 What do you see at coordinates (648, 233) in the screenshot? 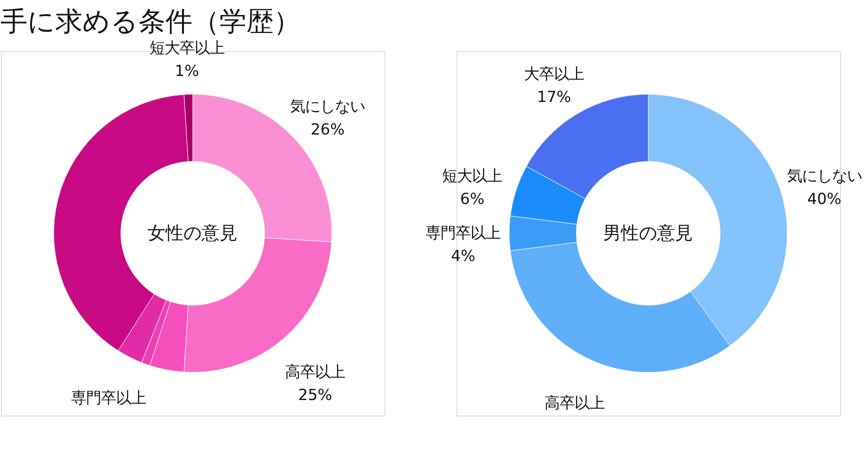
I see `text: 男性の意見` at bounding box center [648, 233].